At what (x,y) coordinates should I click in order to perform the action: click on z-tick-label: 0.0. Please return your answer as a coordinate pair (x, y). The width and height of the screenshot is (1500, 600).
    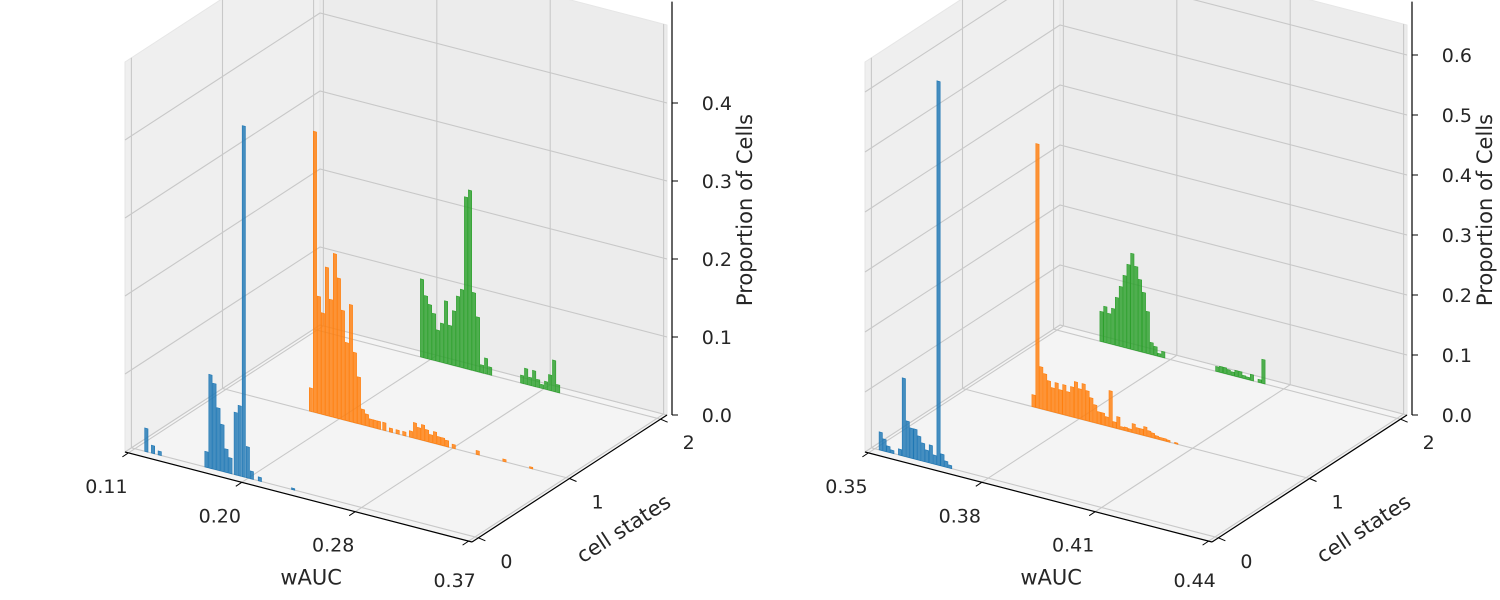
    Looking at the image, I should click on (1457, 416).